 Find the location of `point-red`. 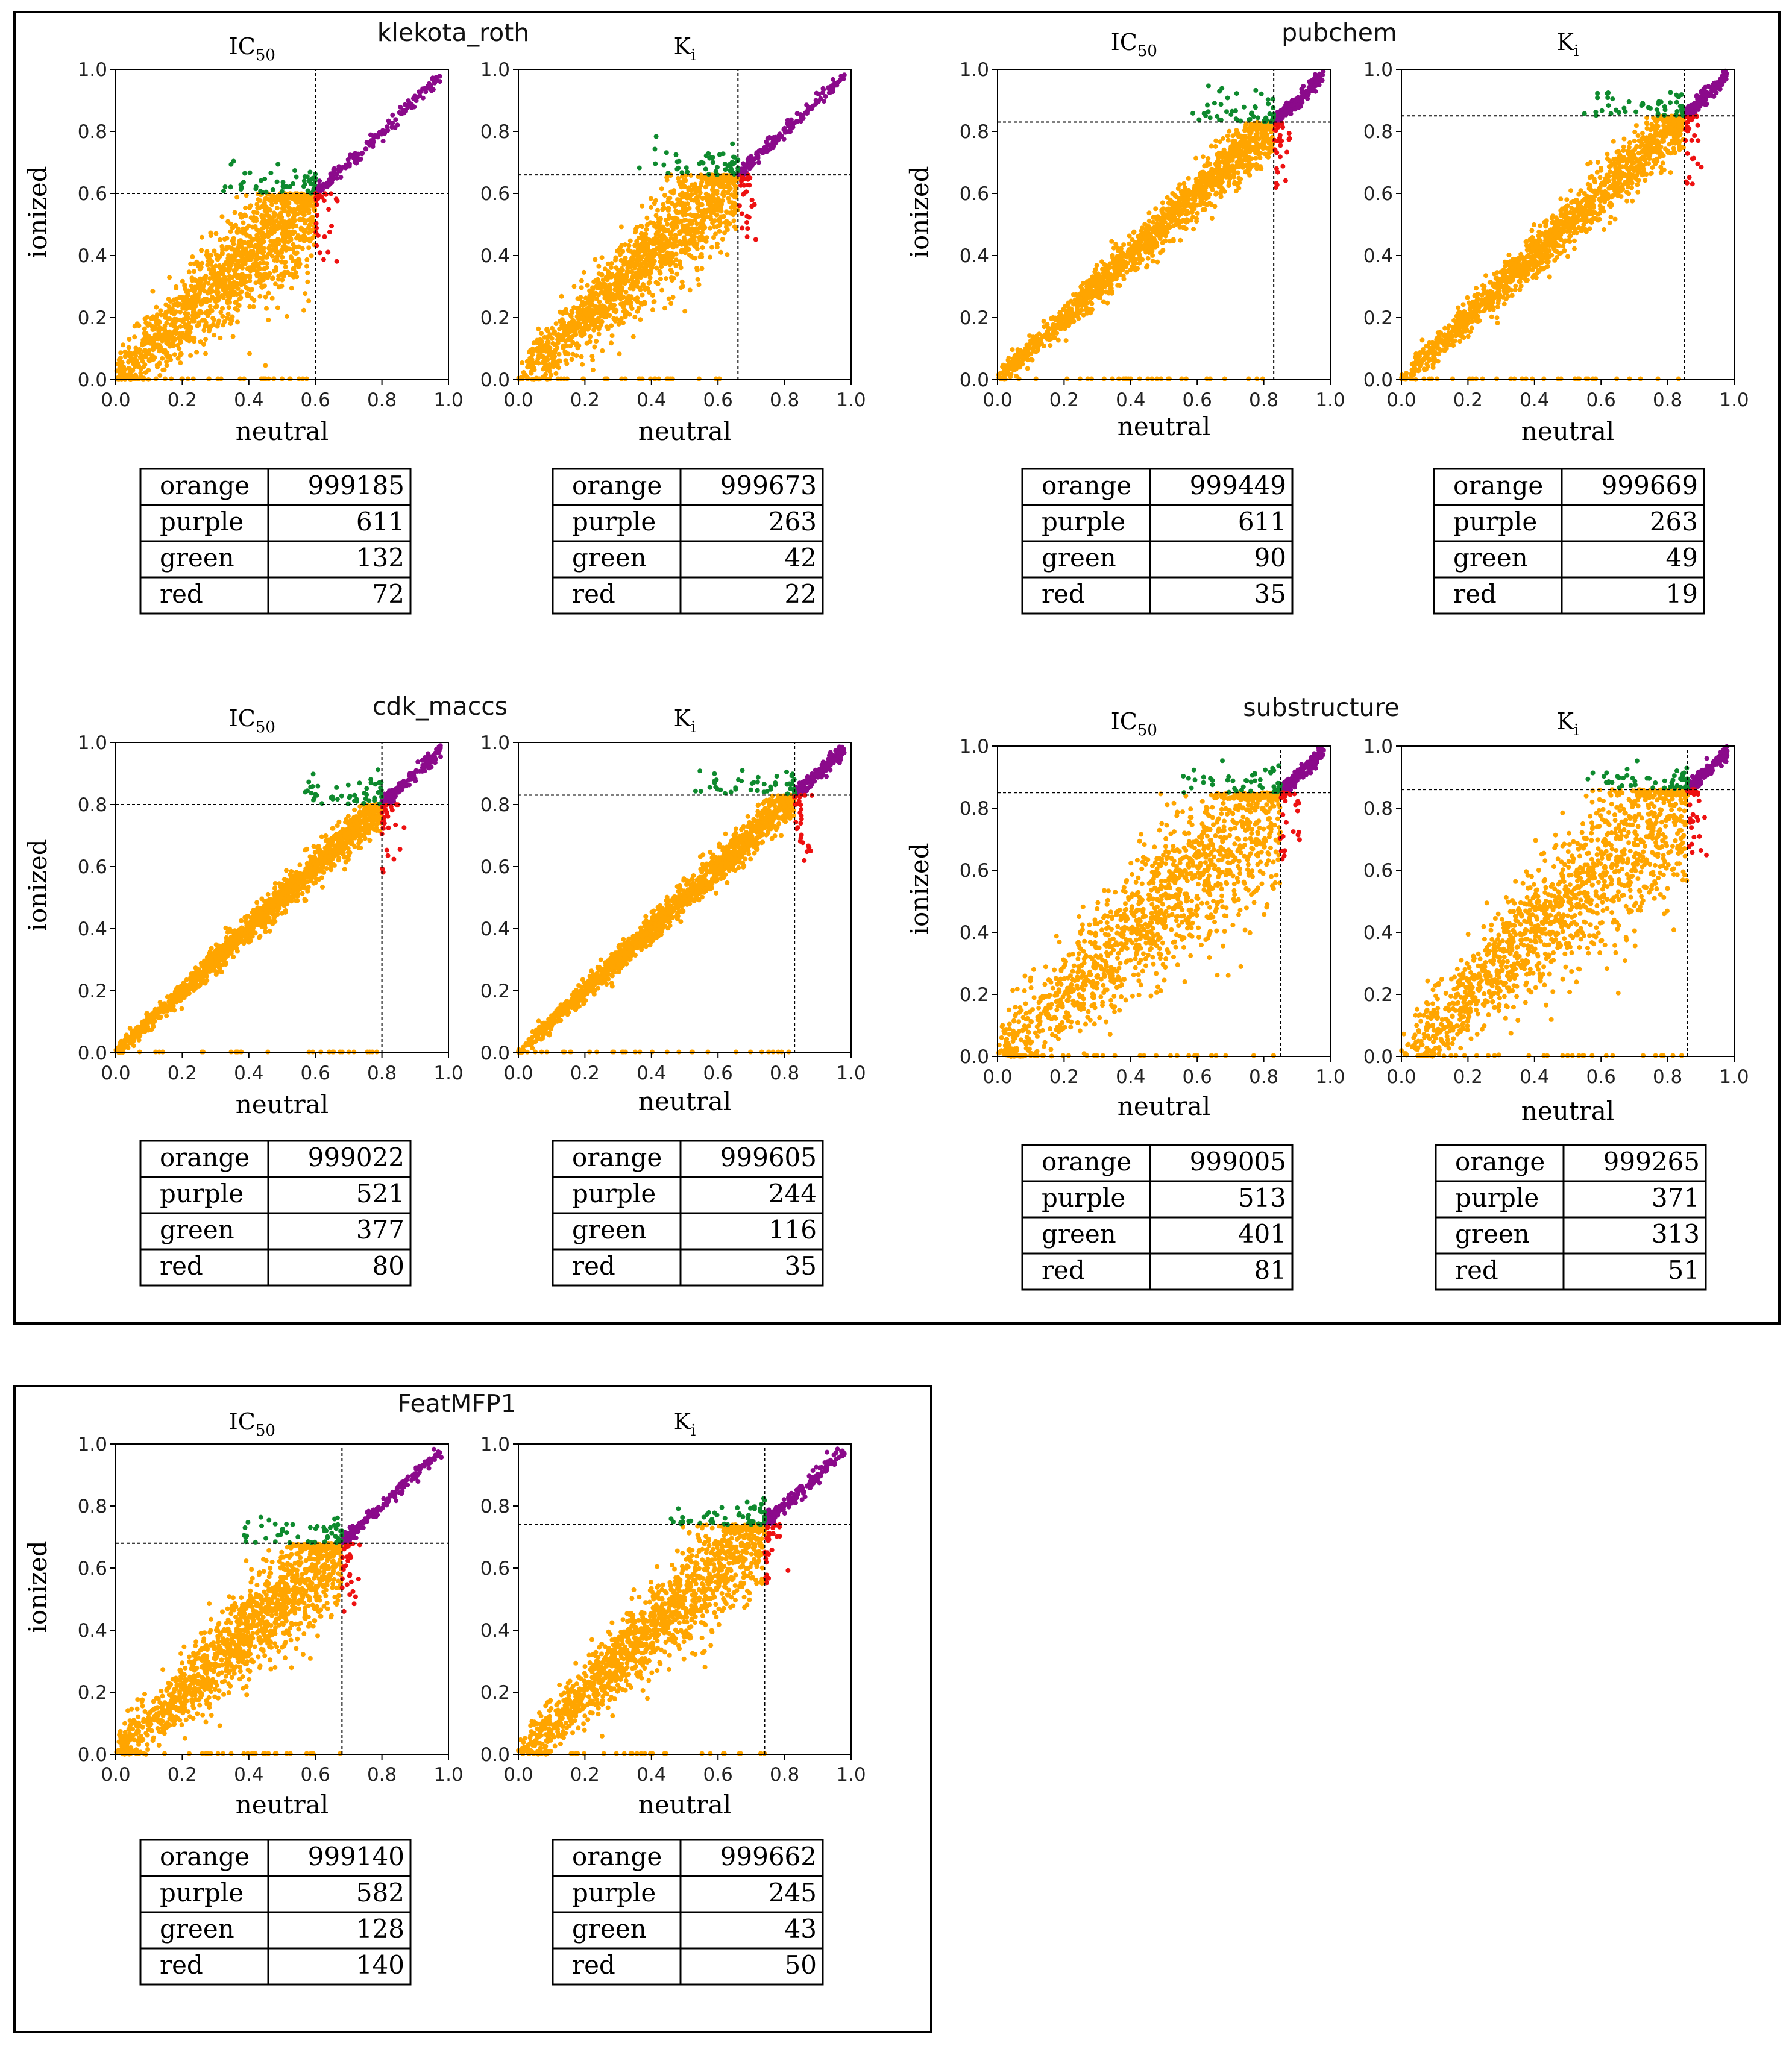

point-red is located at coordinates (744, 185).